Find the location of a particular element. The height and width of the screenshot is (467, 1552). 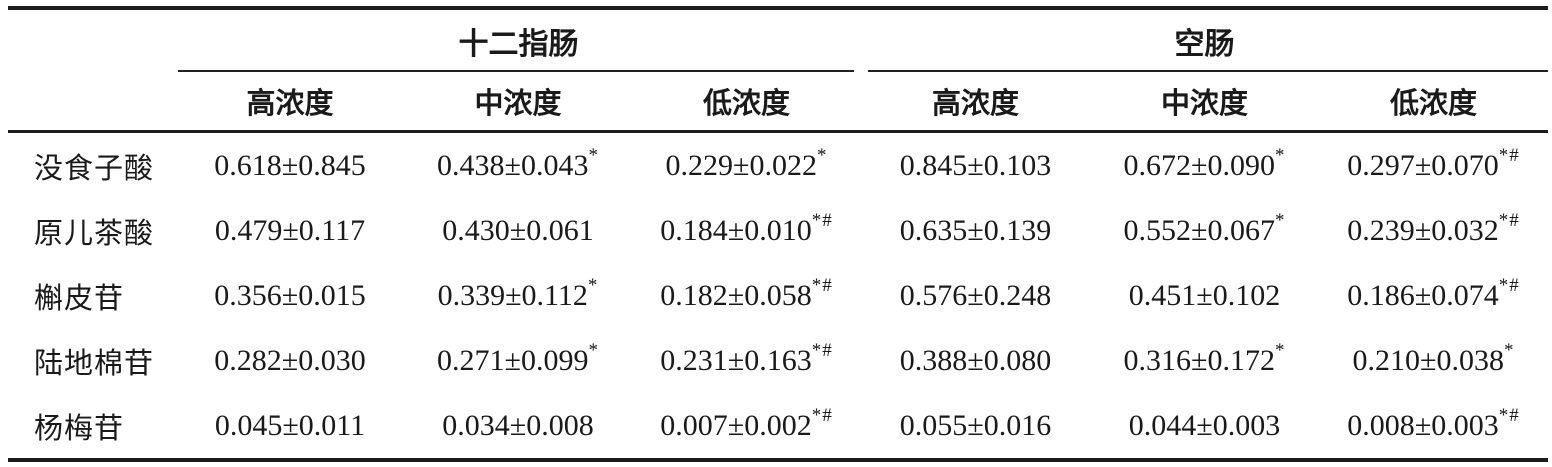

measurement-value: 0.007±0.002 is located at coordinates (736, 425).